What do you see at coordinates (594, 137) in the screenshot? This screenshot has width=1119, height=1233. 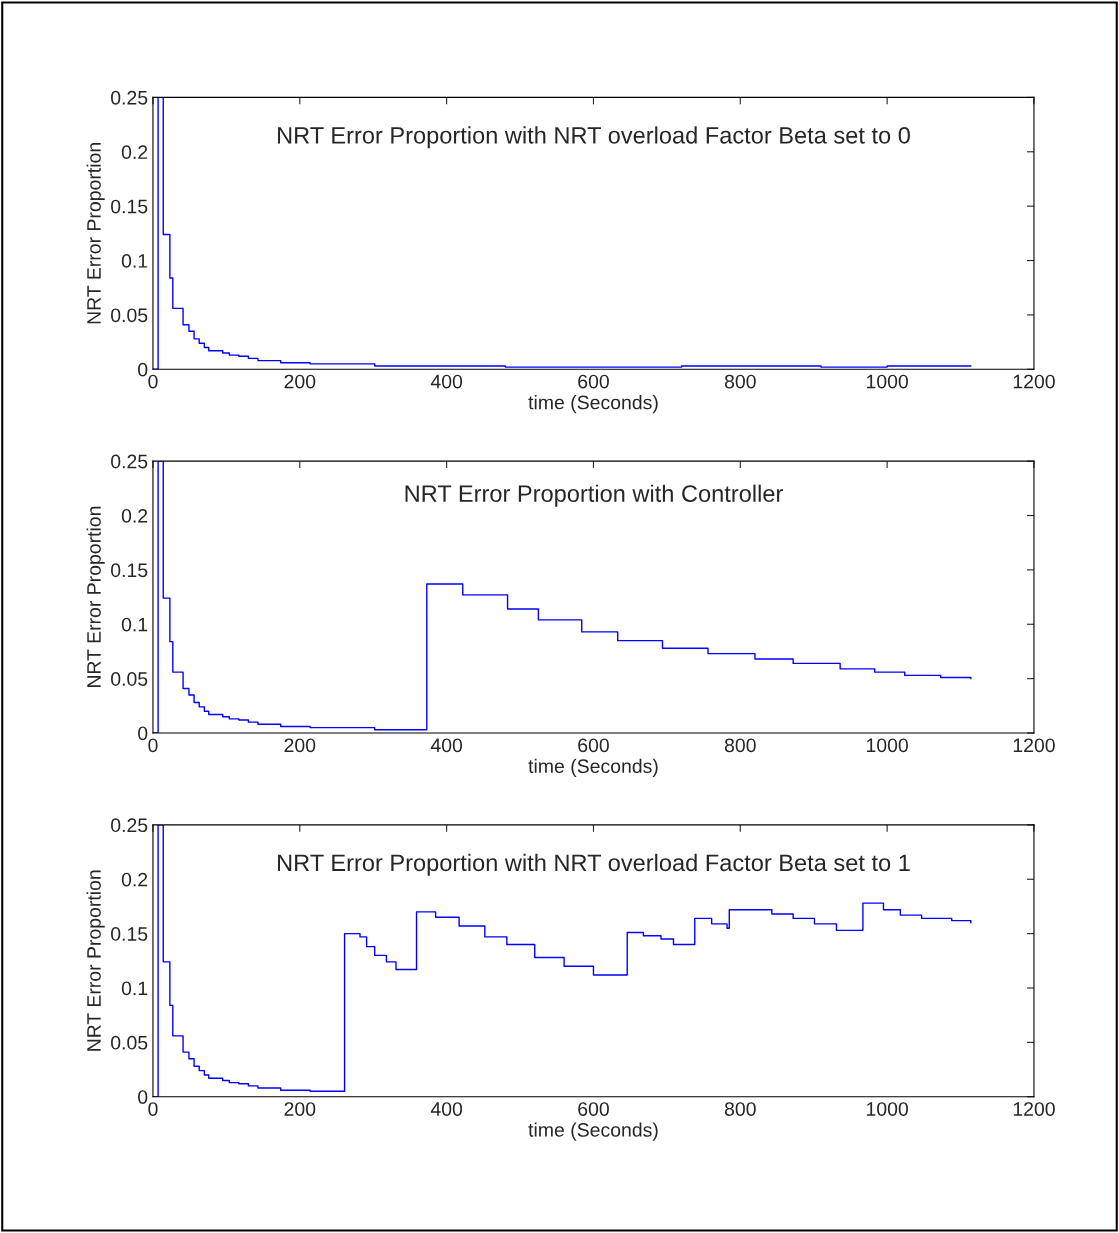 I see `text: NRT Error Proportion with NRT overload Factor Beta set to 0` at bounding box center [594, 137].